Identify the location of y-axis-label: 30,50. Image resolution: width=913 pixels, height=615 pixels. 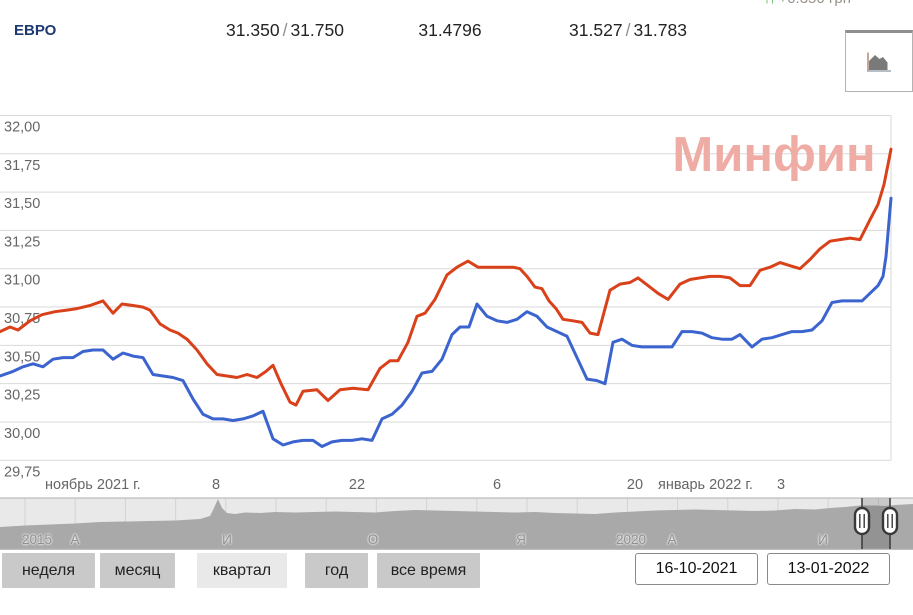
(22, 357).